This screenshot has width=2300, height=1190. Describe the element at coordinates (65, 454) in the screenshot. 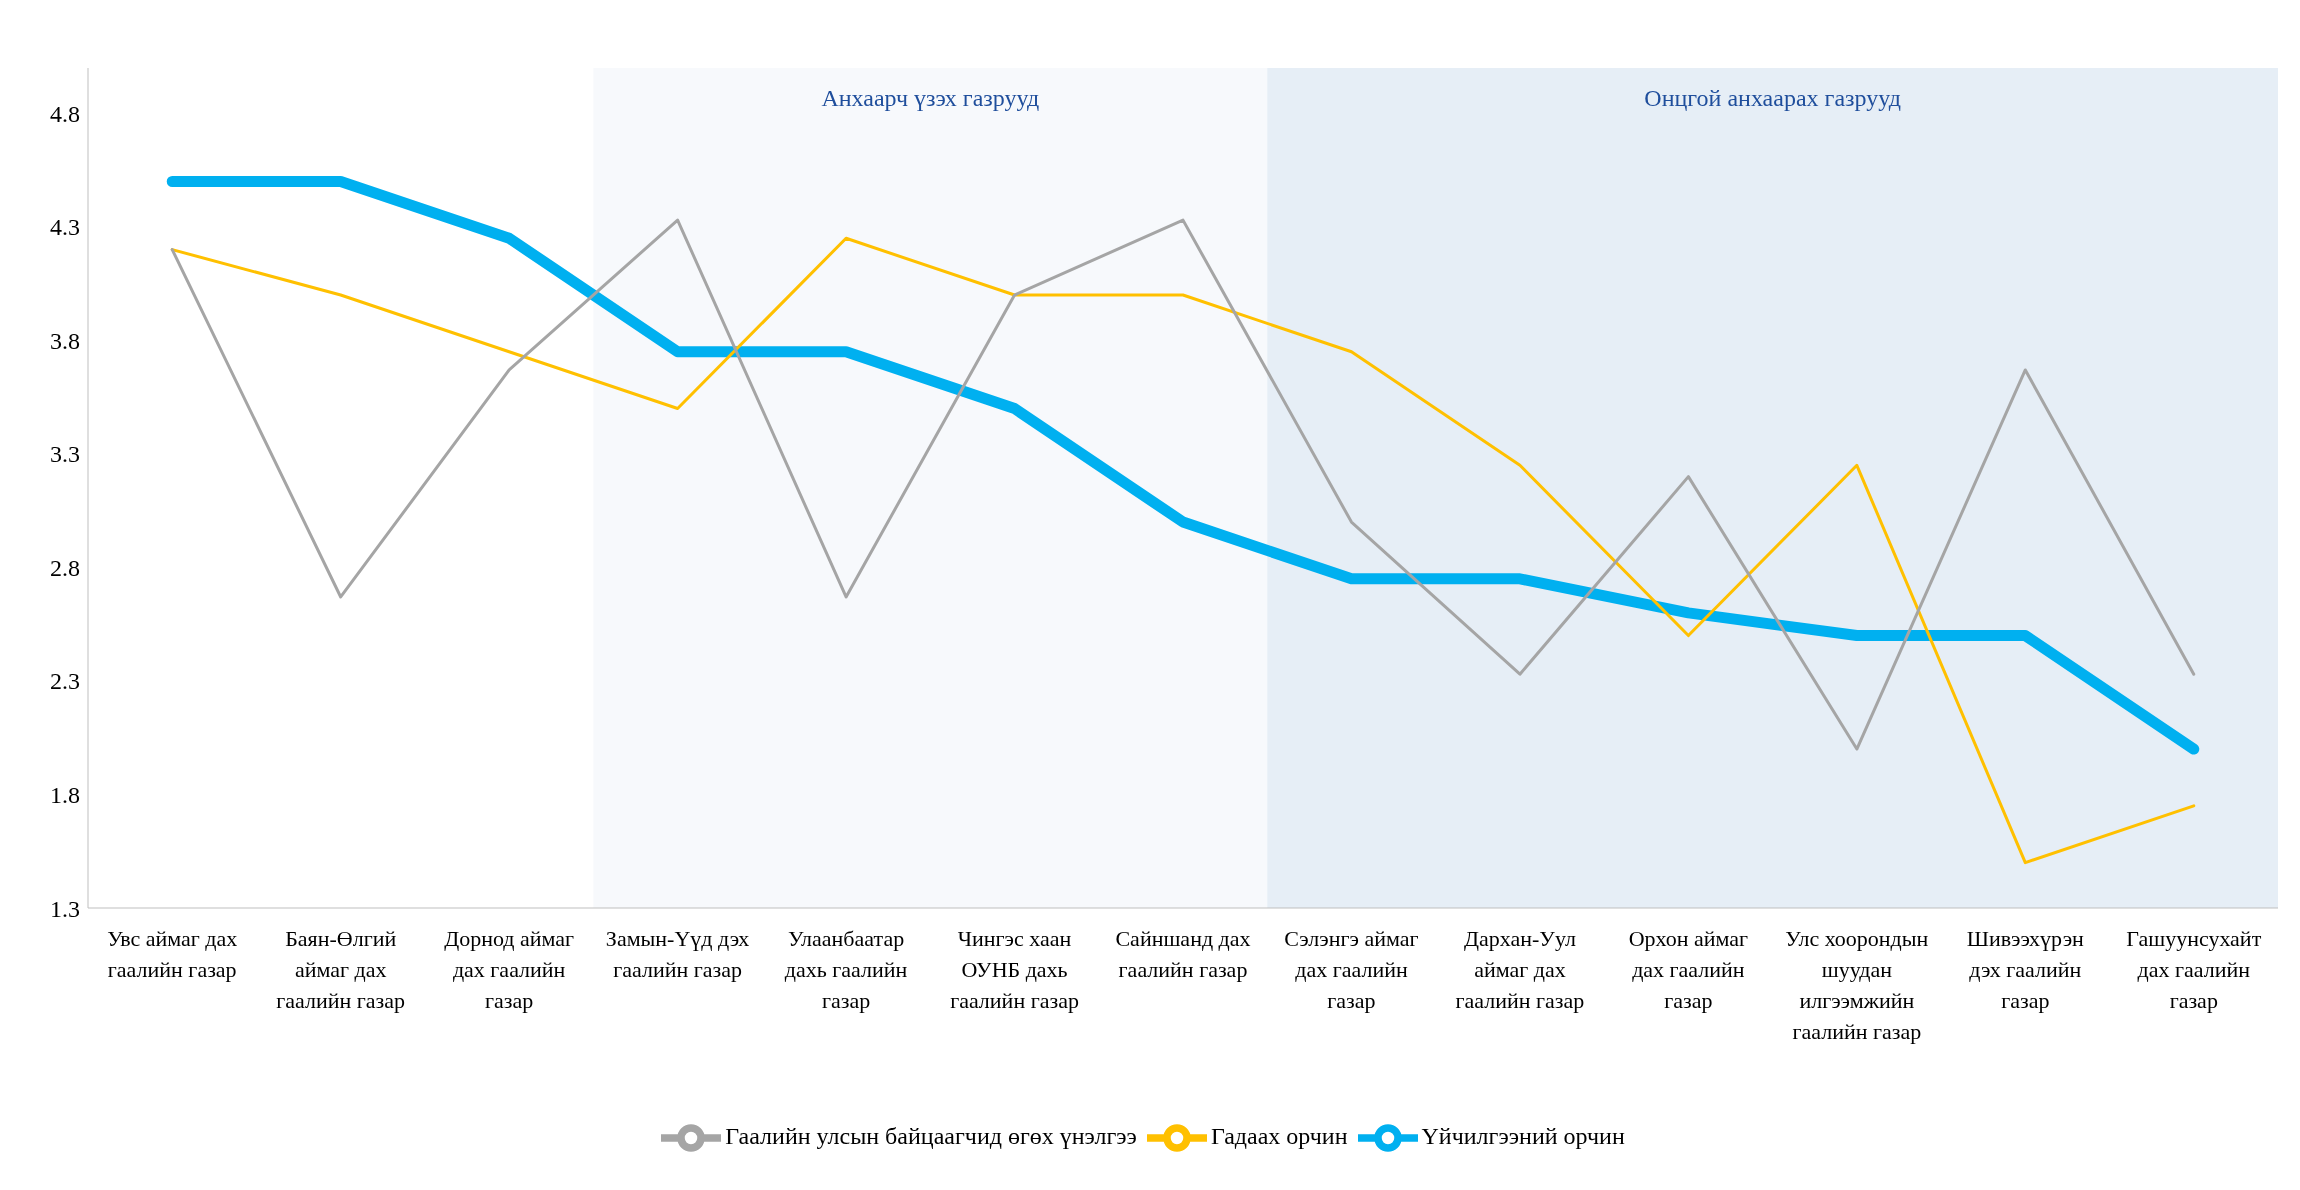

I see `y-tick-label: 3.3` at that location.